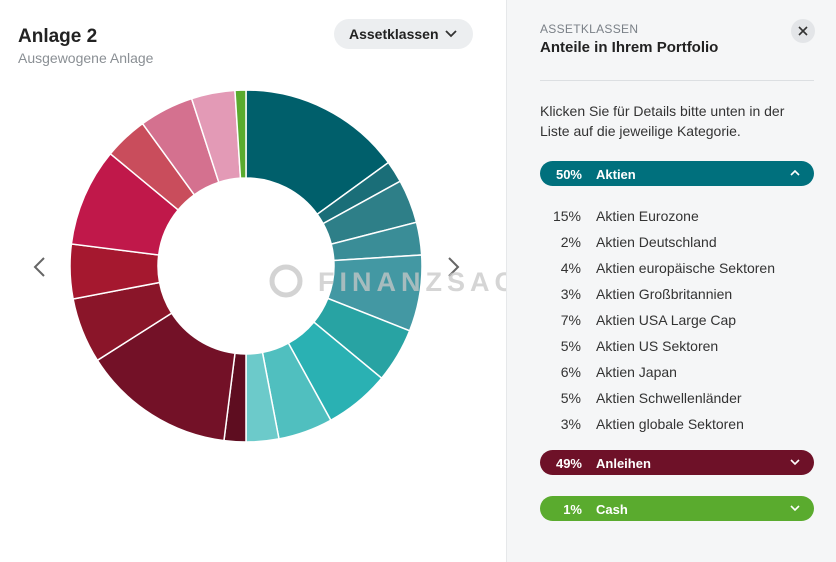 This screenshot has height=562, width=836. Describe the element at coordinates (677, 173) in the screenshot. I see `group-pill: 50% Aktien` at that location.